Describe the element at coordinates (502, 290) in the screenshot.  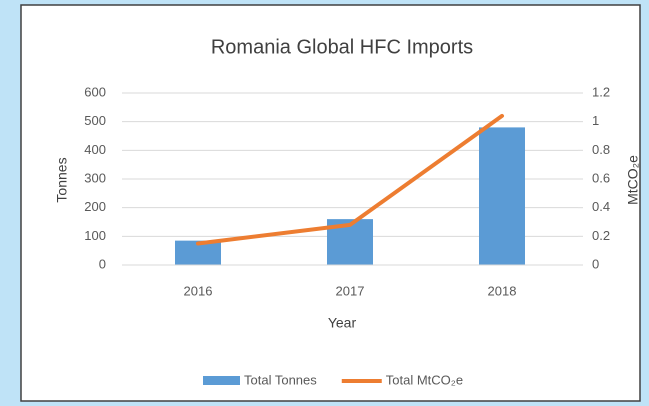
I see `x-tick-label: 2018` at that location.